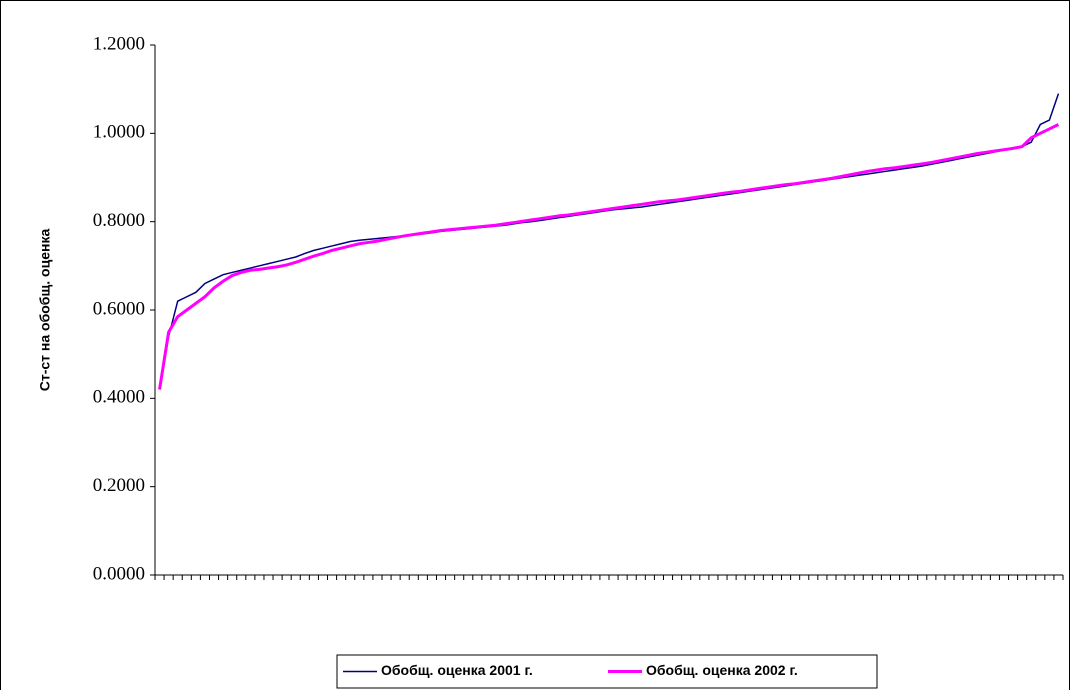 Image resolution: width=1070 pixels, height=690 pixels. Describe the element at coordinates (119, 220) in the screenshot. I see `y-tick-label: 0.8000` at that location.